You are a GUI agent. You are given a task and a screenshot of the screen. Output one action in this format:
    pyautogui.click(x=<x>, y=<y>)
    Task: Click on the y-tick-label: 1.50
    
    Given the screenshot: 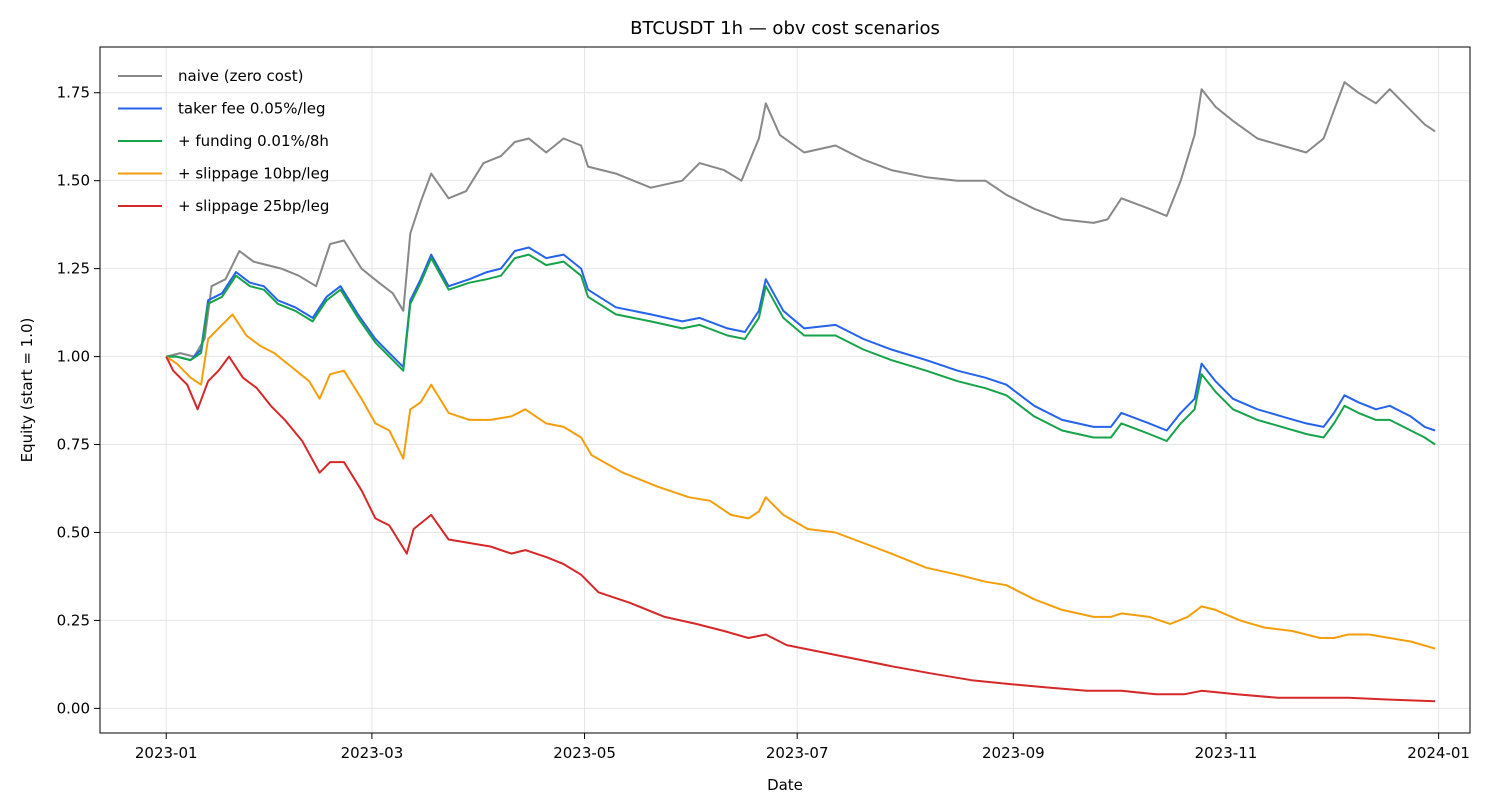 What is the action you would take?
    pyautogui.click(x=73, y=181)
    